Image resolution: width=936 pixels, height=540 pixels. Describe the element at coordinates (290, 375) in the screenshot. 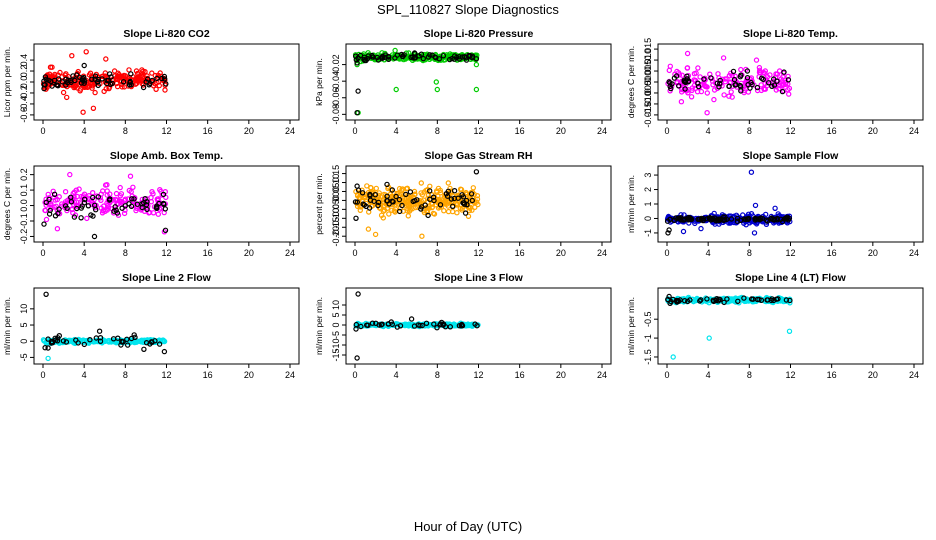

I see `x-tick-label: 24` at that location.